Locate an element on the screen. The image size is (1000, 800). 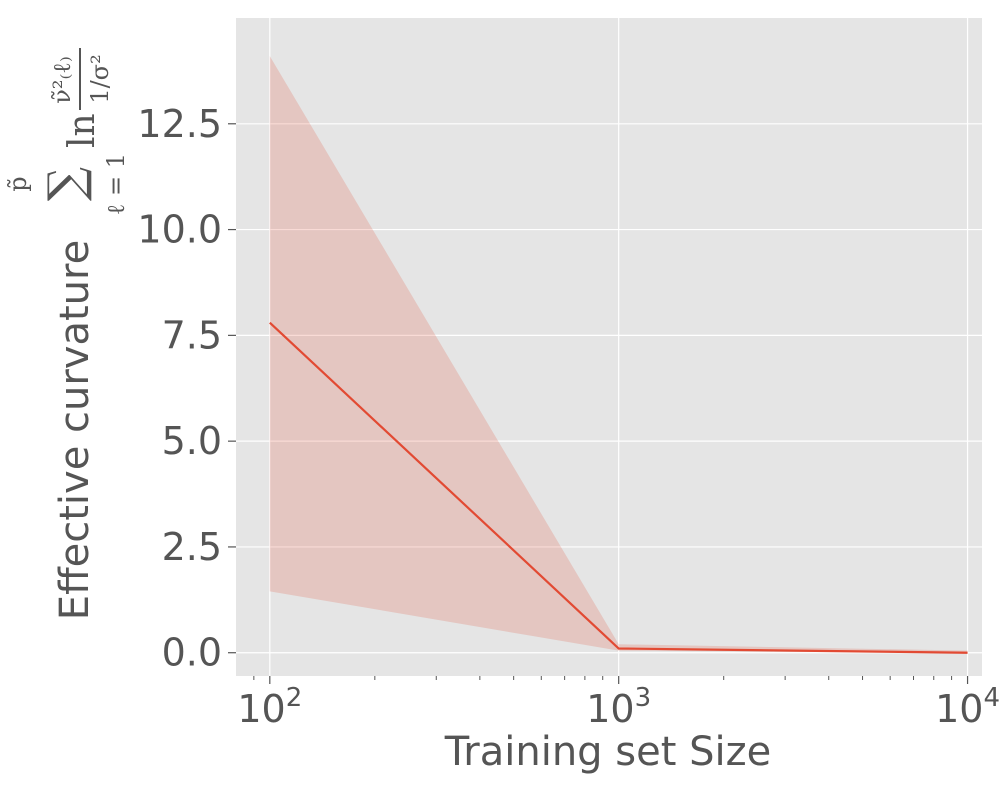
x-tick-label: 10² is located at coordinates (269, 707).